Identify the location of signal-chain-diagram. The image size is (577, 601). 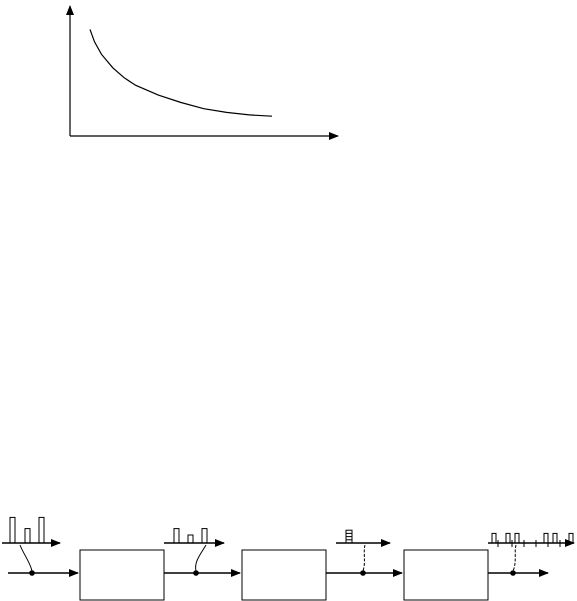
(288, 558).